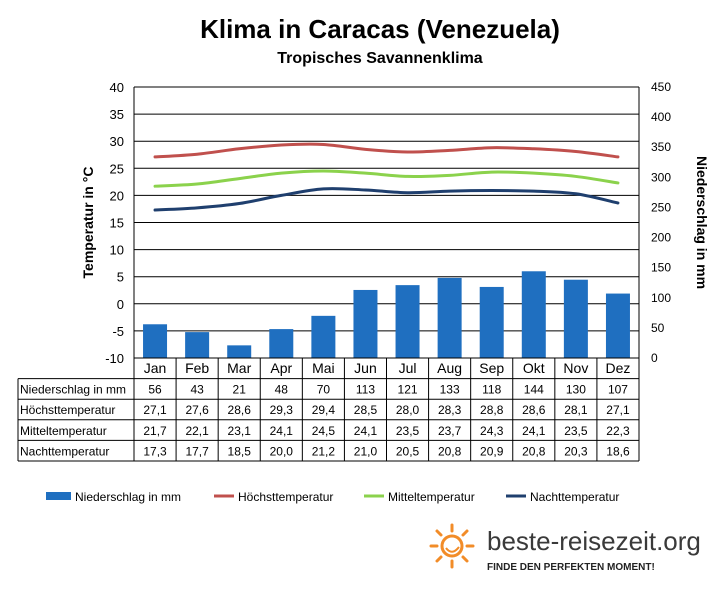  Describe the element at coordinates (576, 451) in the screenshot. I see `table-cell: 20,3` at that location.